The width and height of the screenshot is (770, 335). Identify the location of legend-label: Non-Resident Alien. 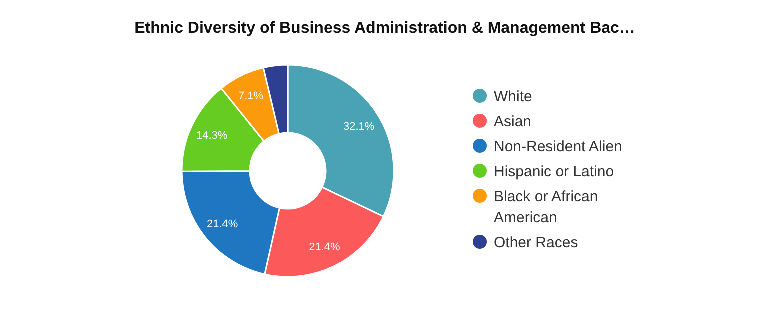
(558, 147).